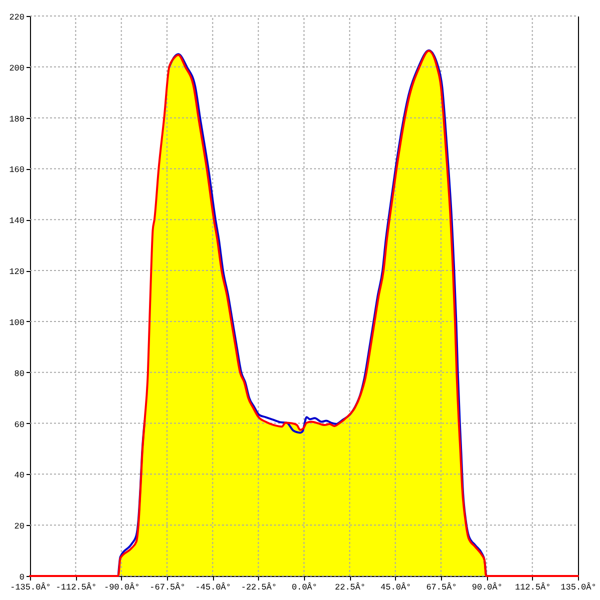 The height and width of the screenshot is (600, 600). I want to click on y-tick-label: 0, so click(21, 577).